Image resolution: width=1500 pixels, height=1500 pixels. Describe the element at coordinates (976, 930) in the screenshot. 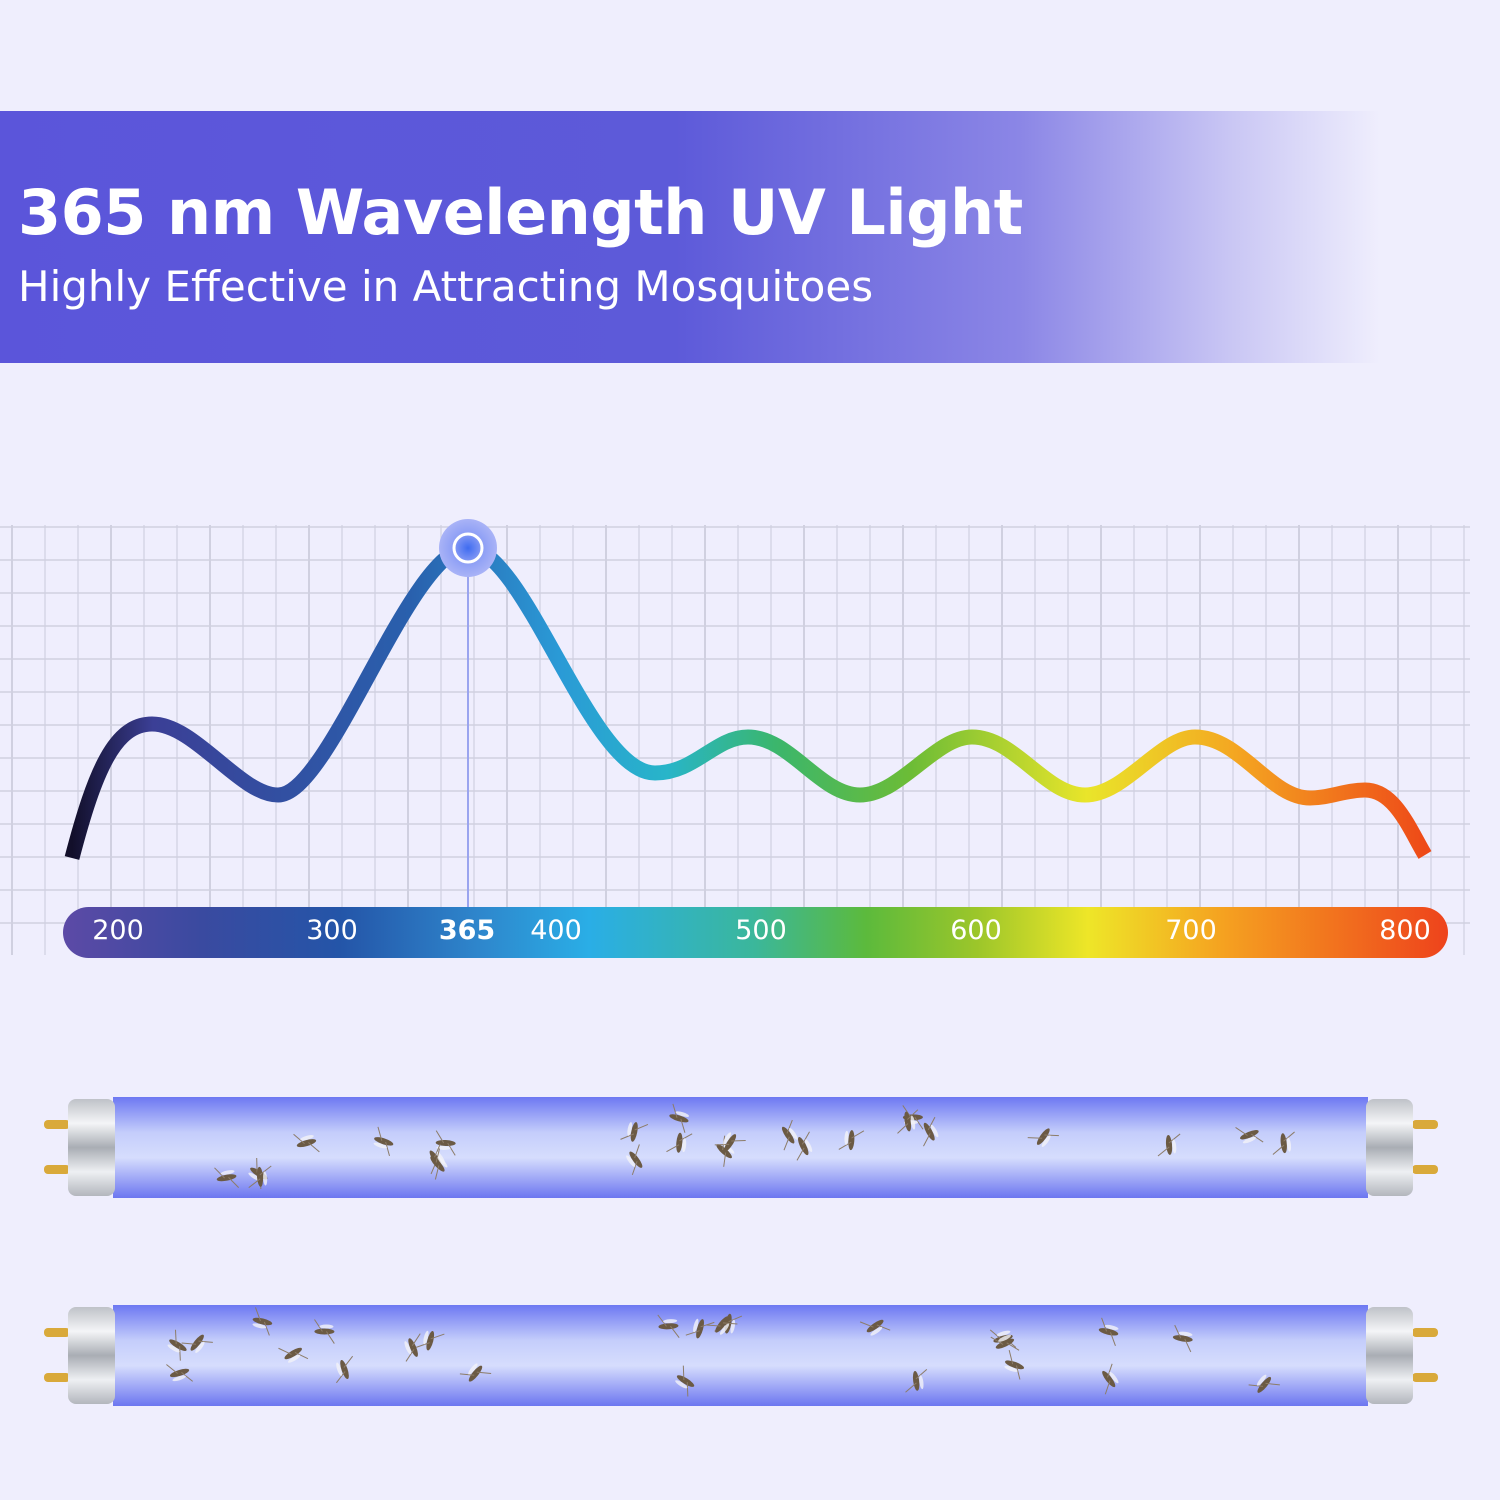

I see `tick-label: 600` at that location.